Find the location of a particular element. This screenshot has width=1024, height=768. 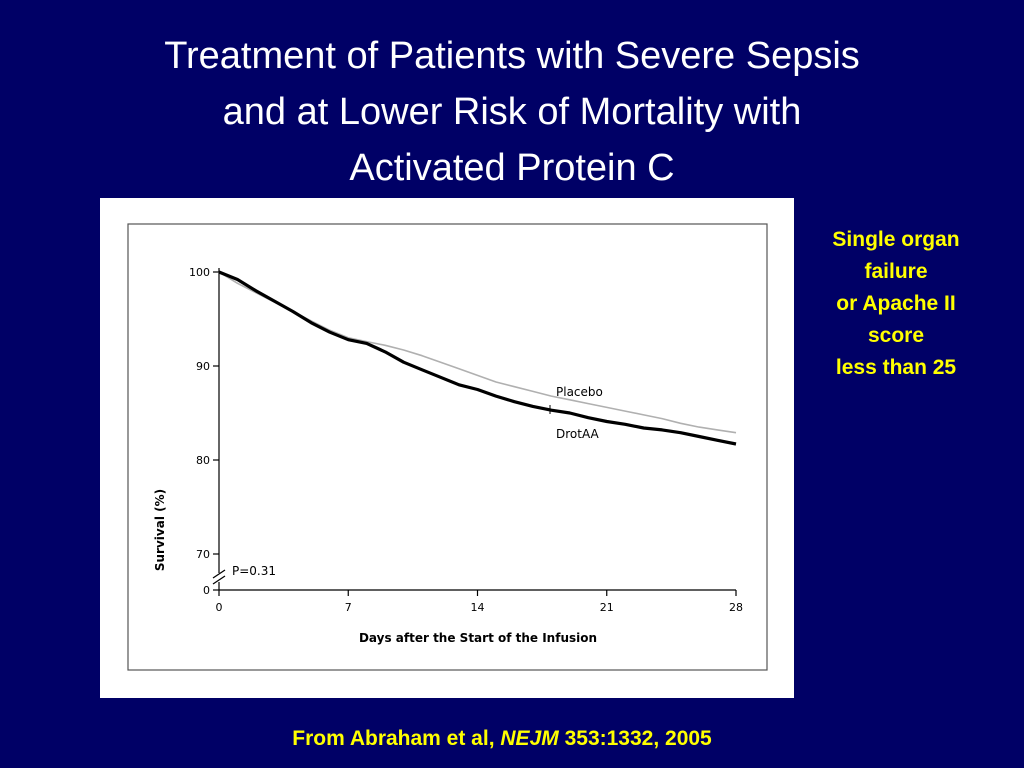

x-tick-label: 21 is located at coordinates (607, 607).